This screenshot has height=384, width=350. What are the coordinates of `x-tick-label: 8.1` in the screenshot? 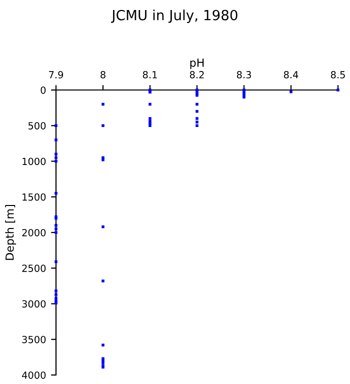 It's located at (149, 74).